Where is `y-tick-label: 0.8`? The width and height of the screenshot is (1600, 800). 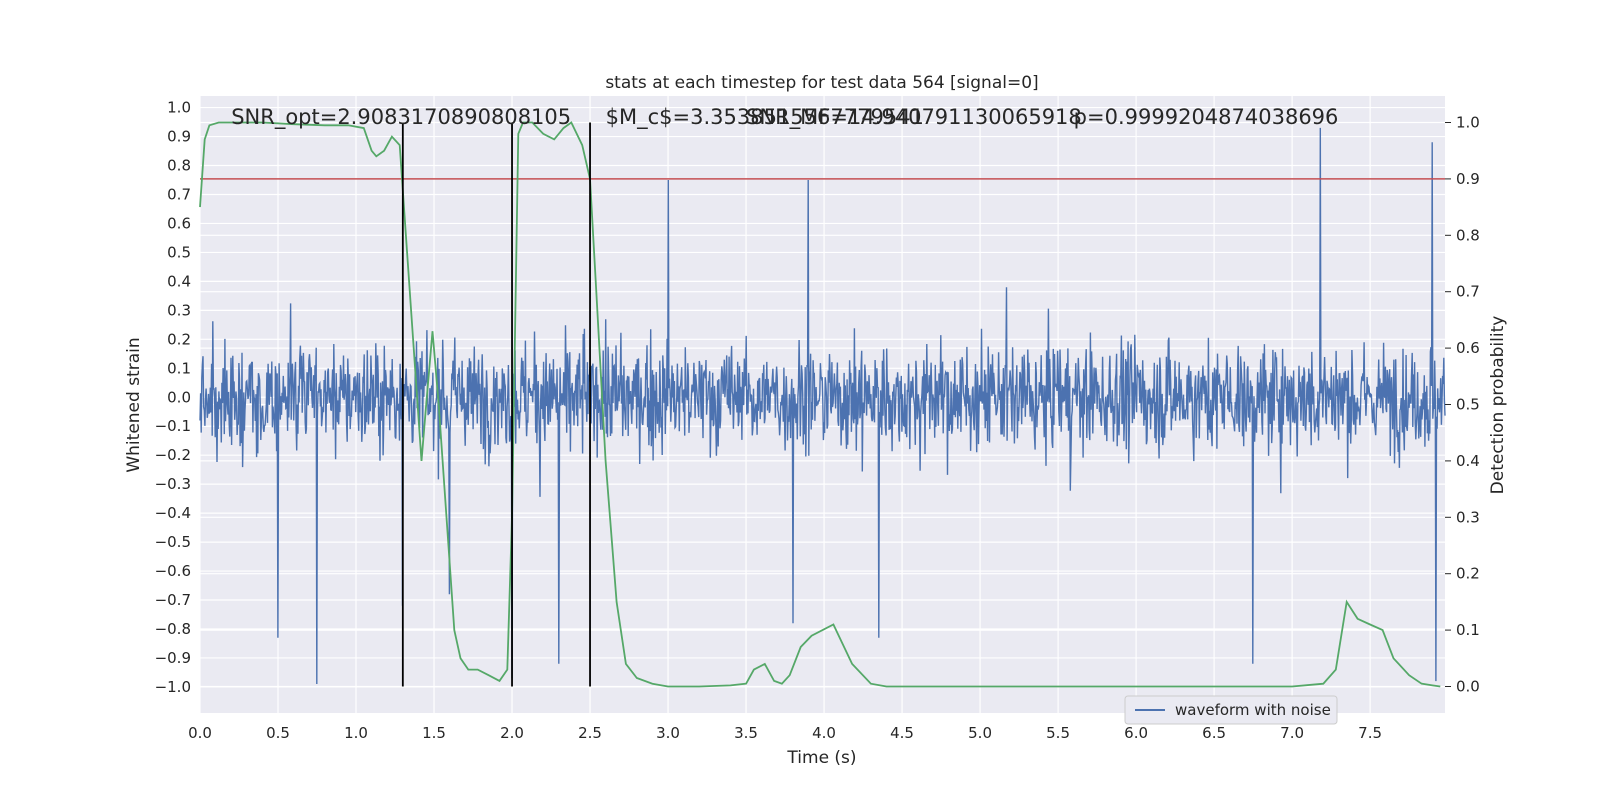 y-tick-label: 0.8 is located at coordinates (179, 166).